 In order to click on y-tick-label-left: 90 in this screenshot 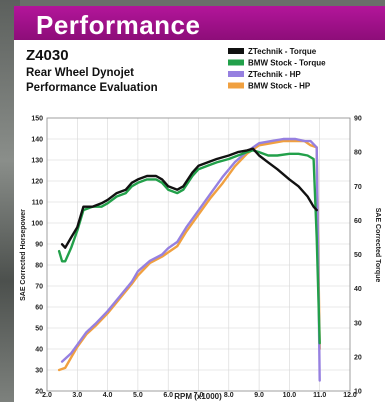, I will do `click(39, 245)`.